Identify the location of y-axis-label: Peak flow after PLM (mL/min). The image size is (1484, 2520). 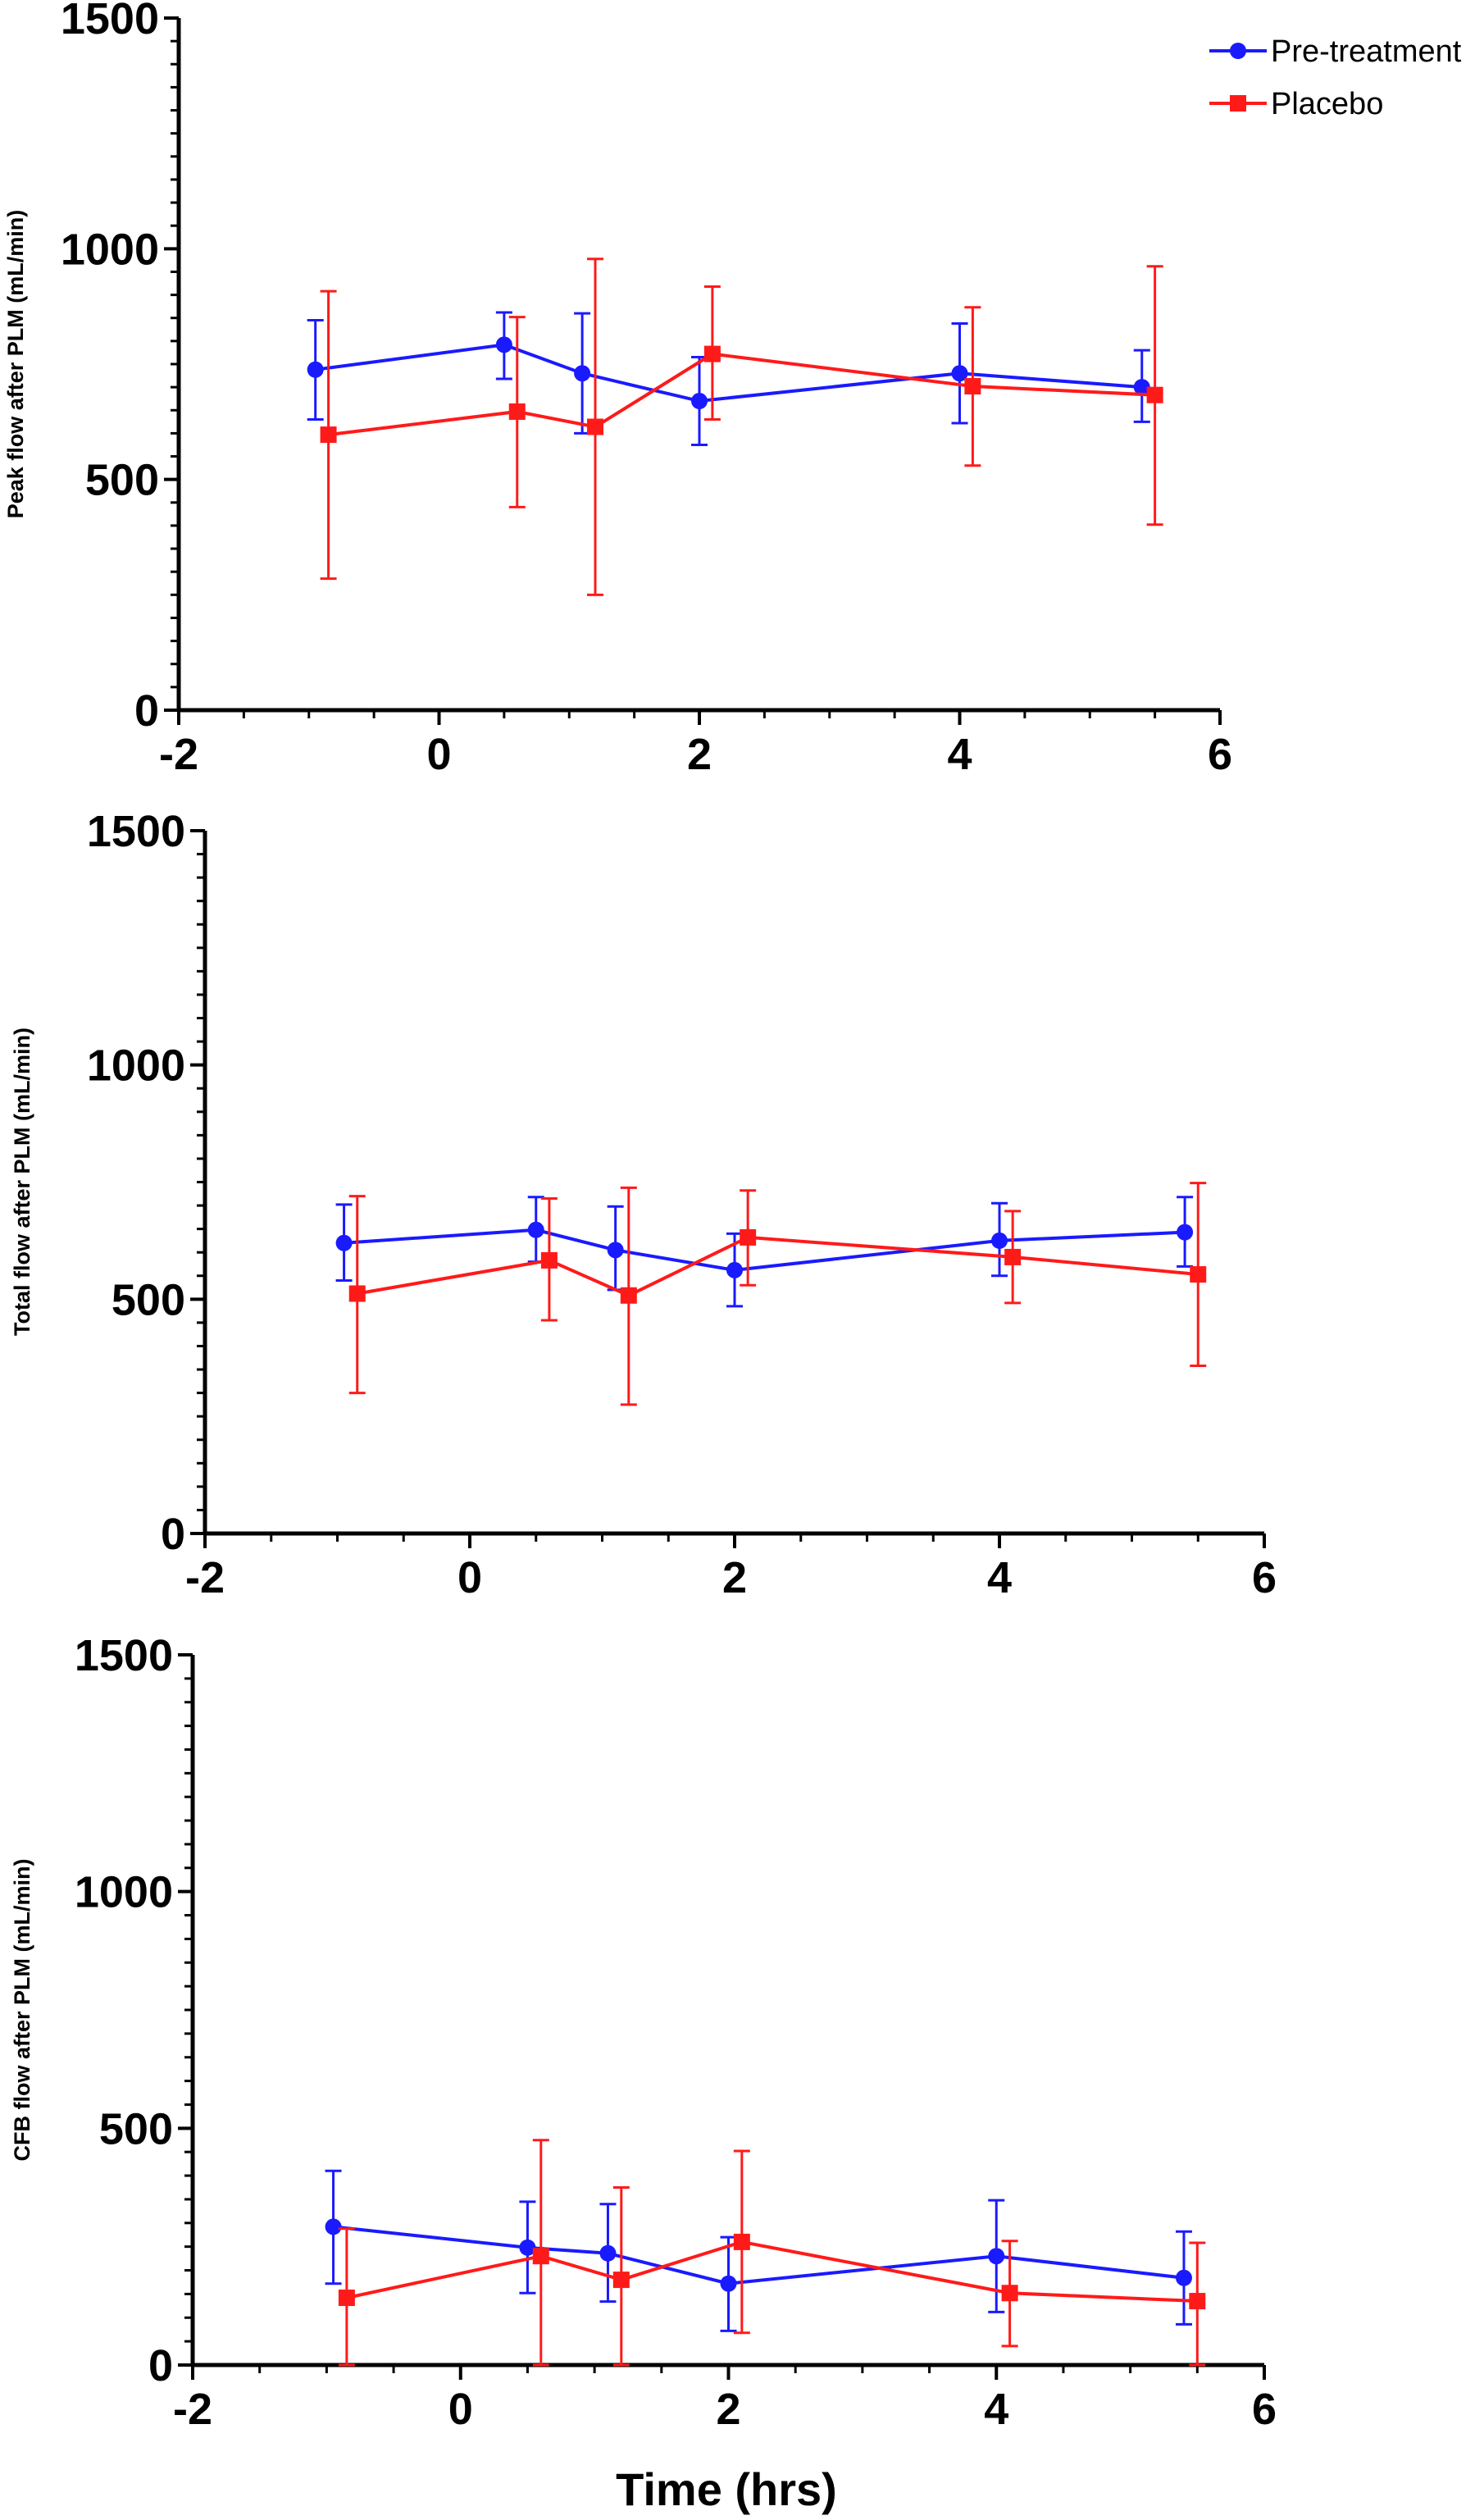
(15, 364).